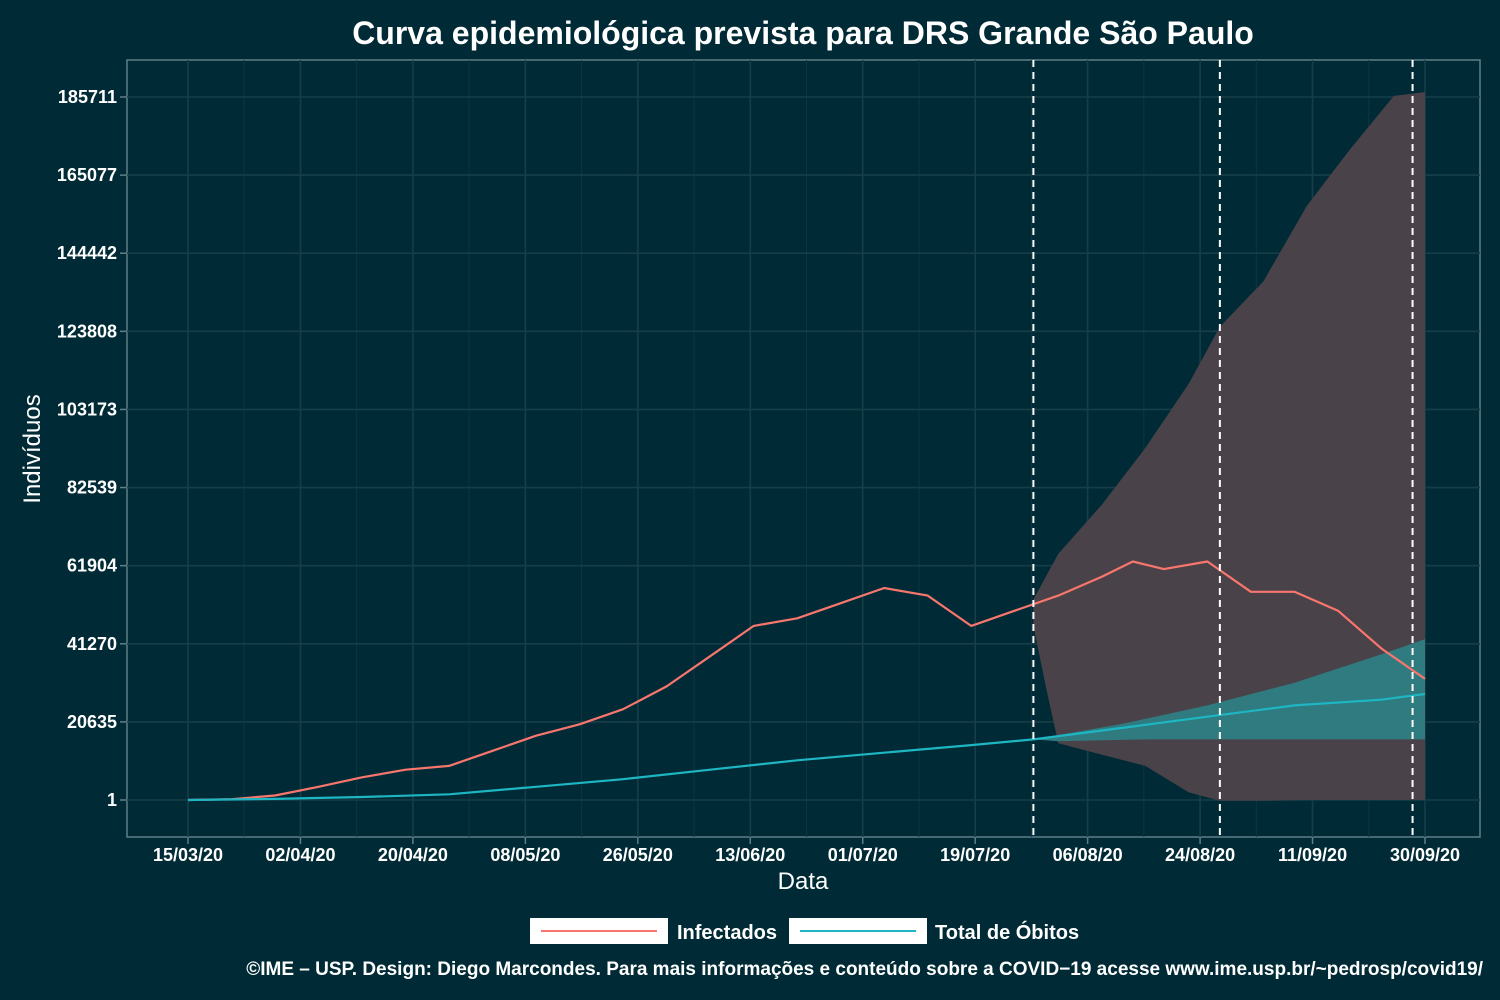 Image resolution: width=1500 pixels, height=1000 pixels. I want to click on y-tick-label: 123808, so click(87, 331).